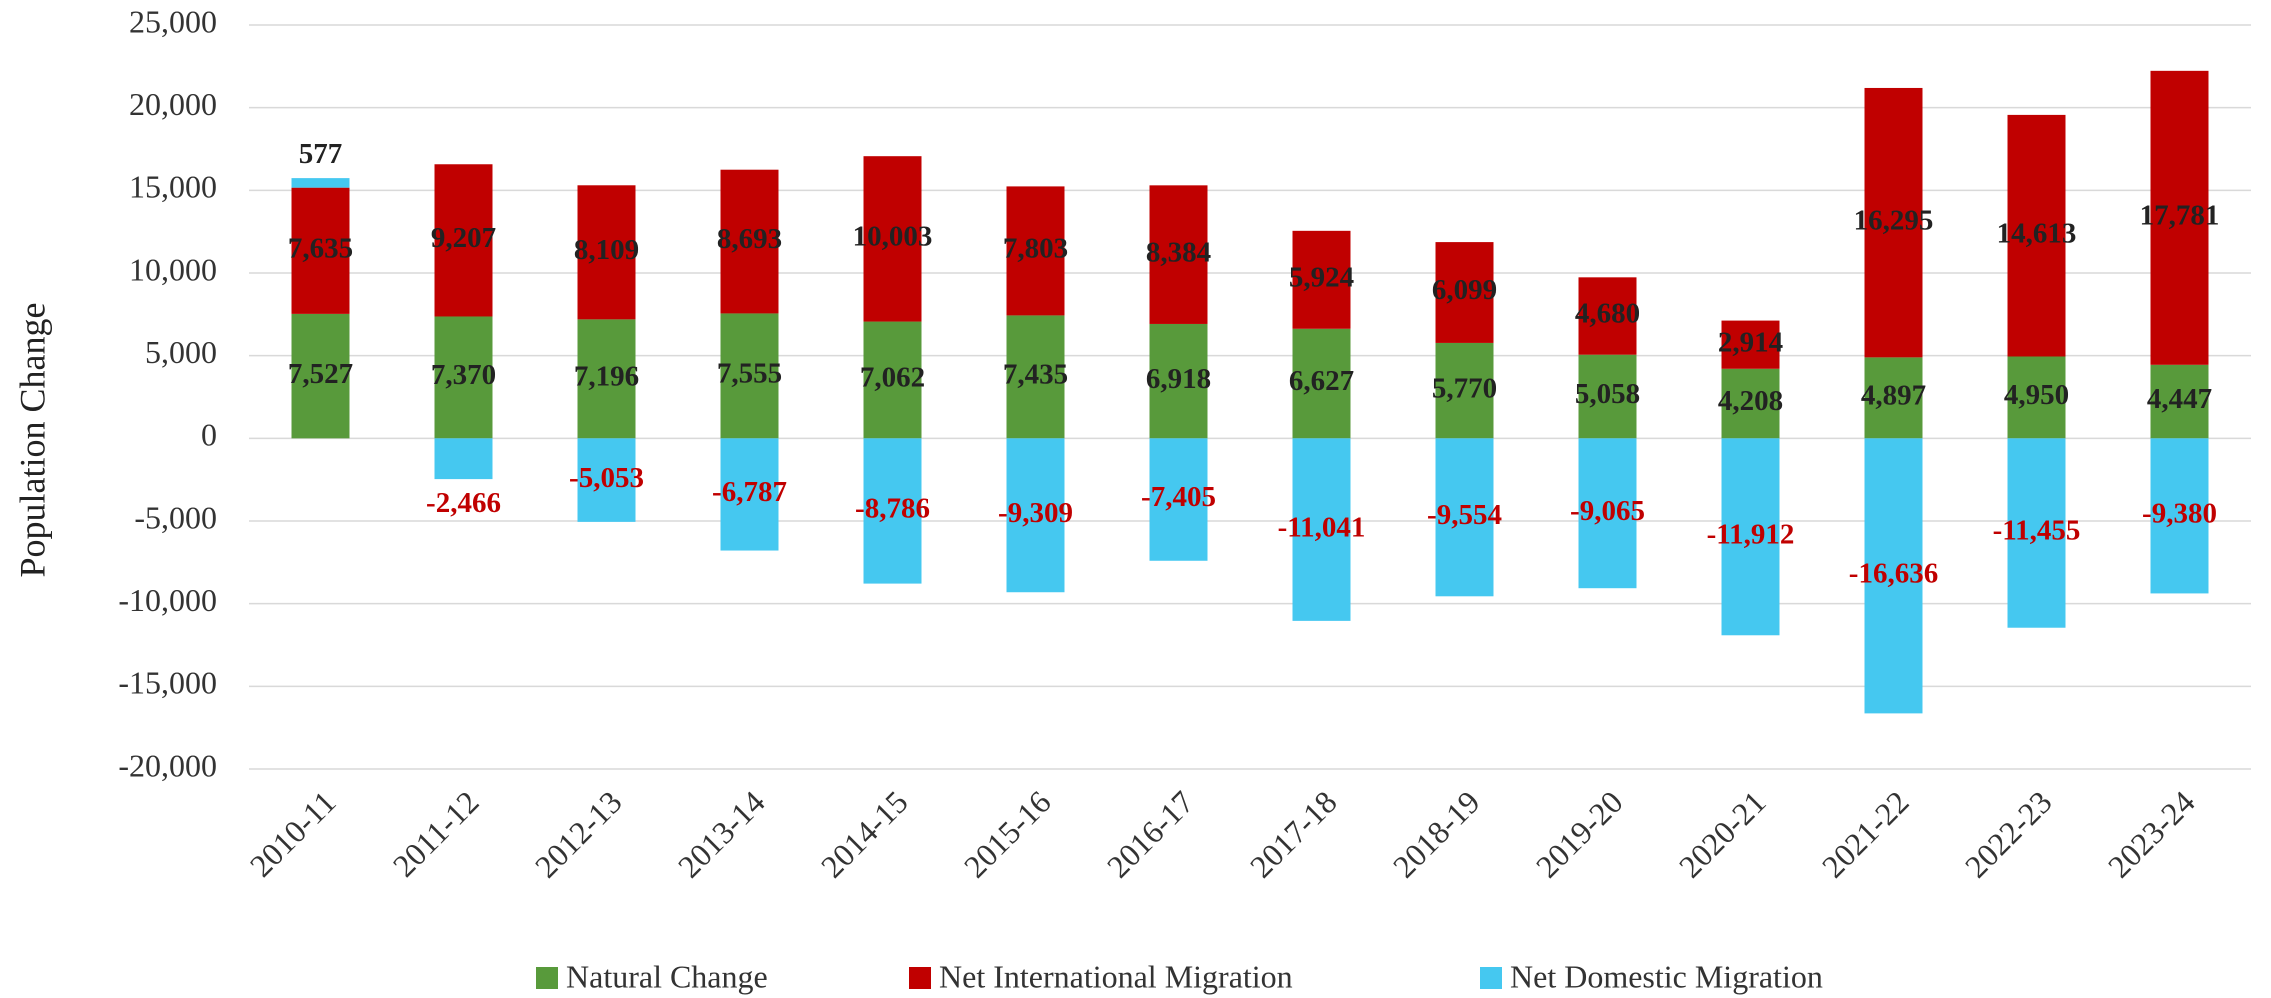 This screenshot has height=998, width=2271. I want to click on x-tick-label: 2020-21, so click(1722, 834).